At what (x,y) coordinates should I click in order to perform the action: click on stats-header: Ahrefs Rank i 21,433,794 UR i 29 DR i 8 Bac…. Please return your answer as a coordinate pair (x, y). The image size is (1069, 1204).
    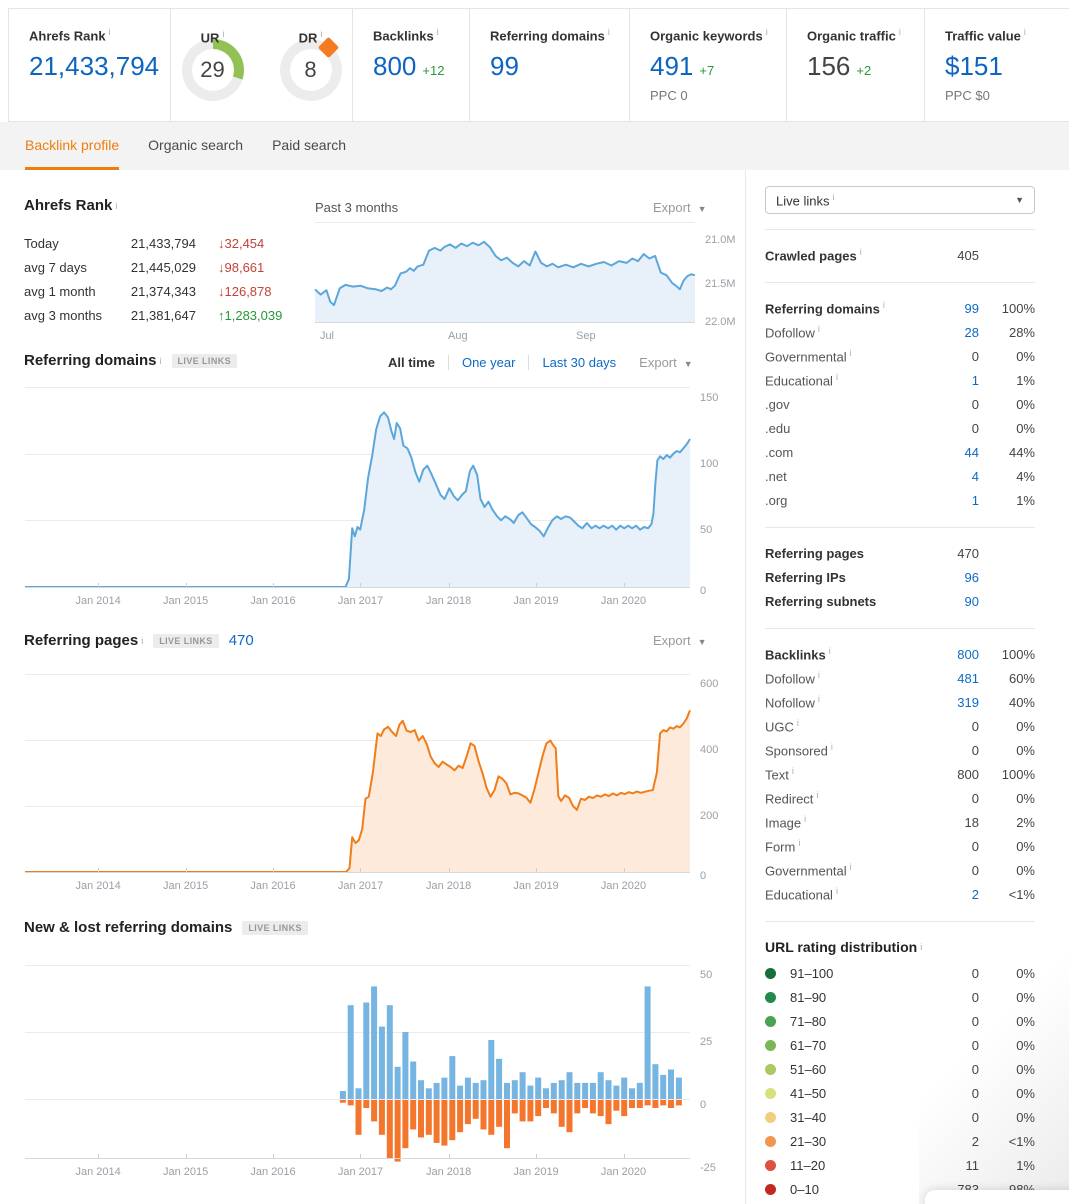
    Looking at the image, I should click on (538, 65).